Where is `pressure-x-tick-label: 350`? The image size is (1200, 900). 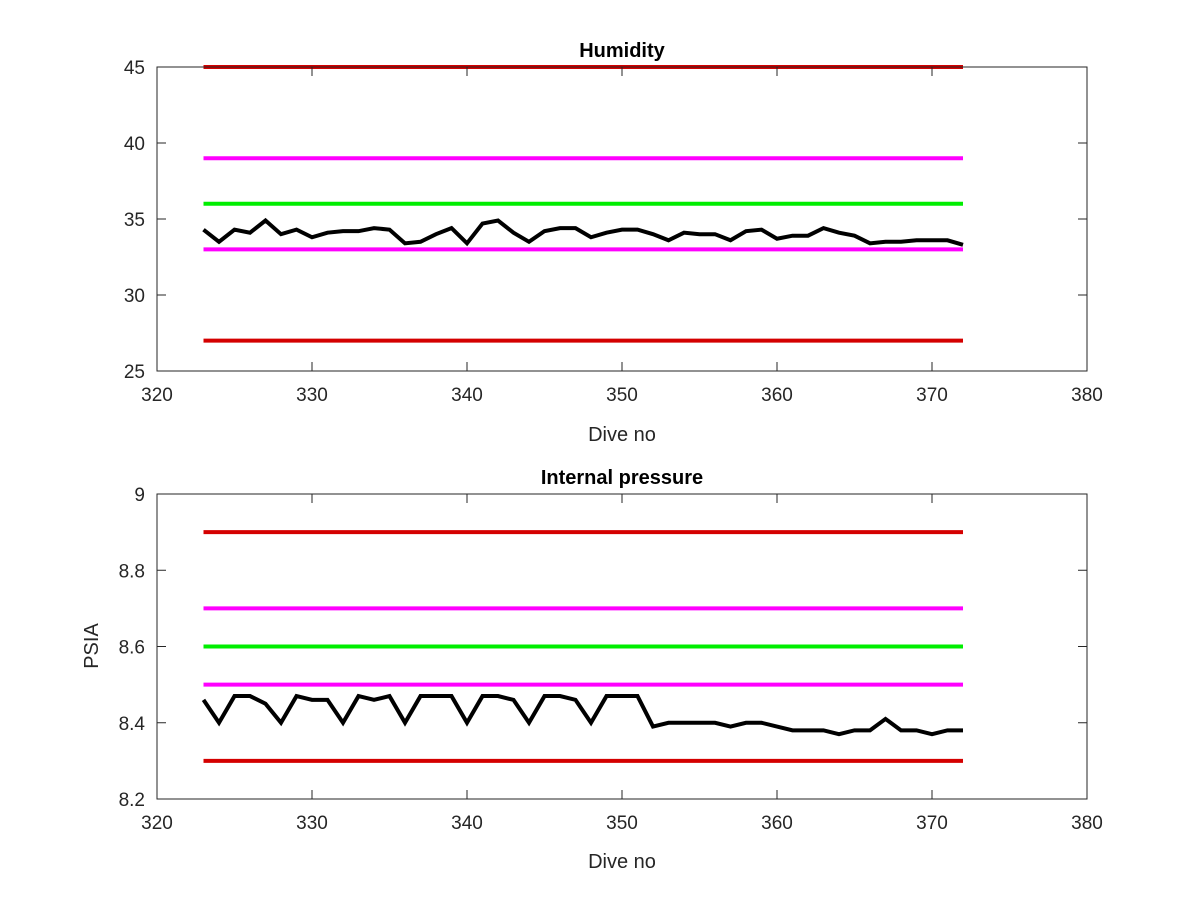 pressure-x-tick-label: 350 is located at coordinates (622, 823).